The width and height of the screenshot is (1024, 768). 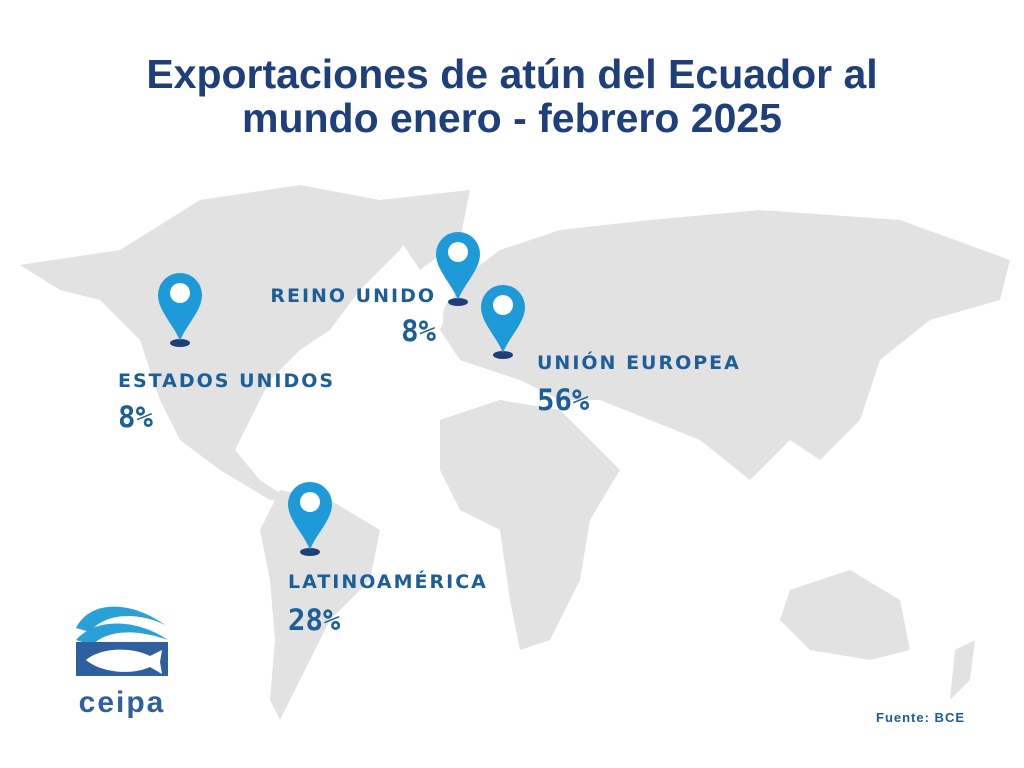 What do you see at coordinates (845, 615) in the screenshot?
I see `australia` at bounding box center [845, 615].